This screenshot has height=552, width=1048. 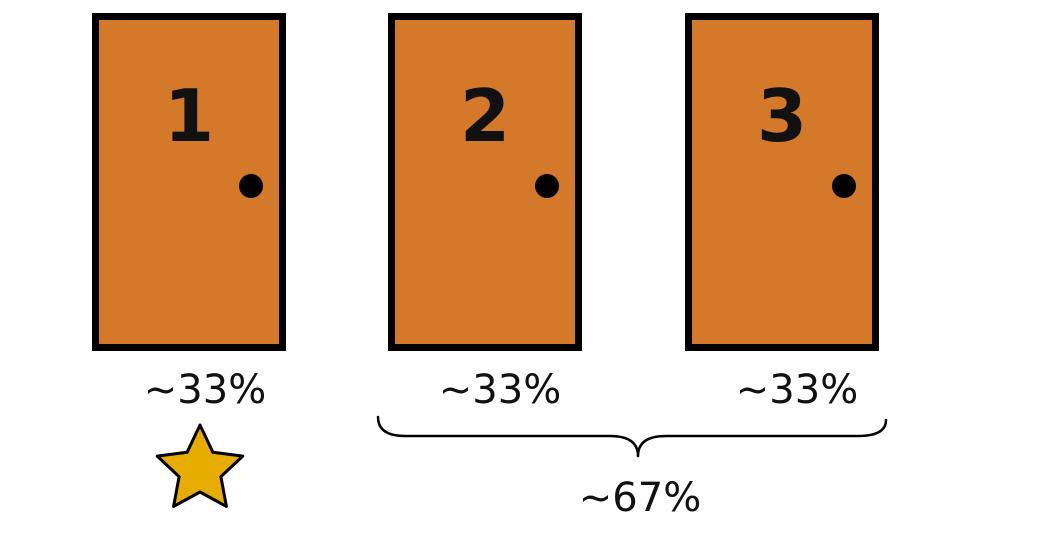 I want to click on combined-probability: ~67%, so click(x=640, y=498).